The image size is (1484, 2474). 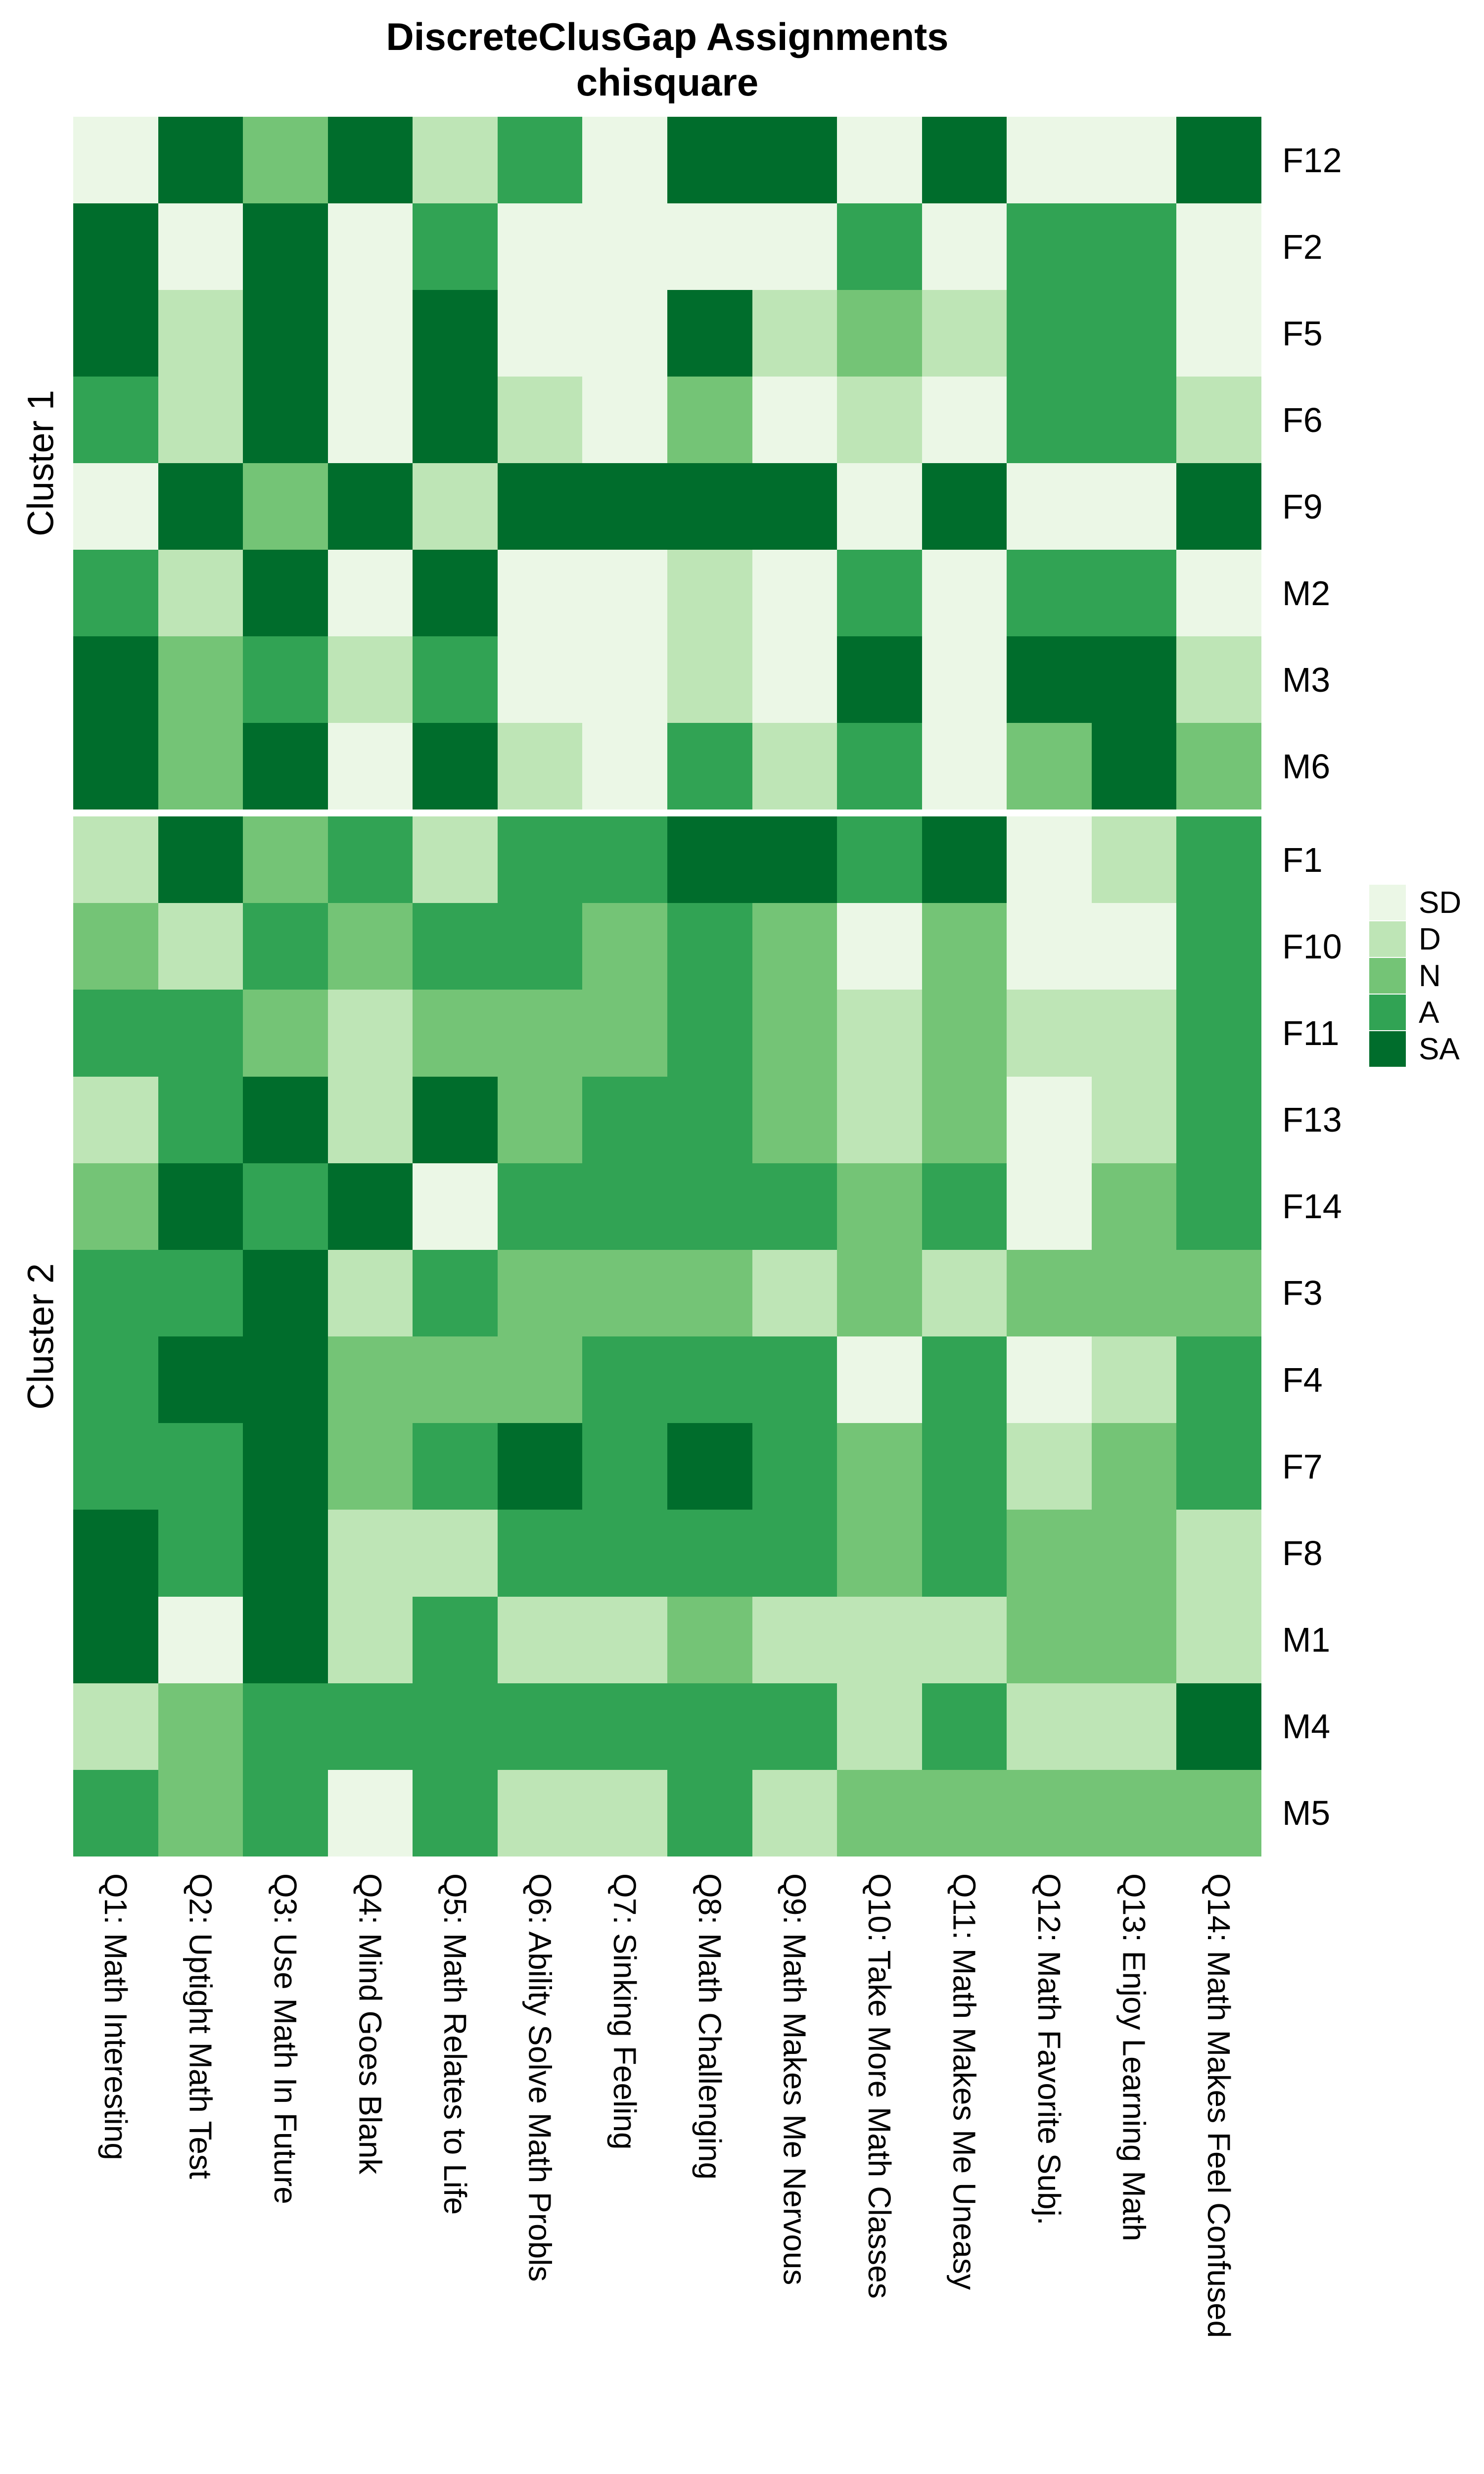 I want to click on row-label: F5, so click(x=1302, y=334).